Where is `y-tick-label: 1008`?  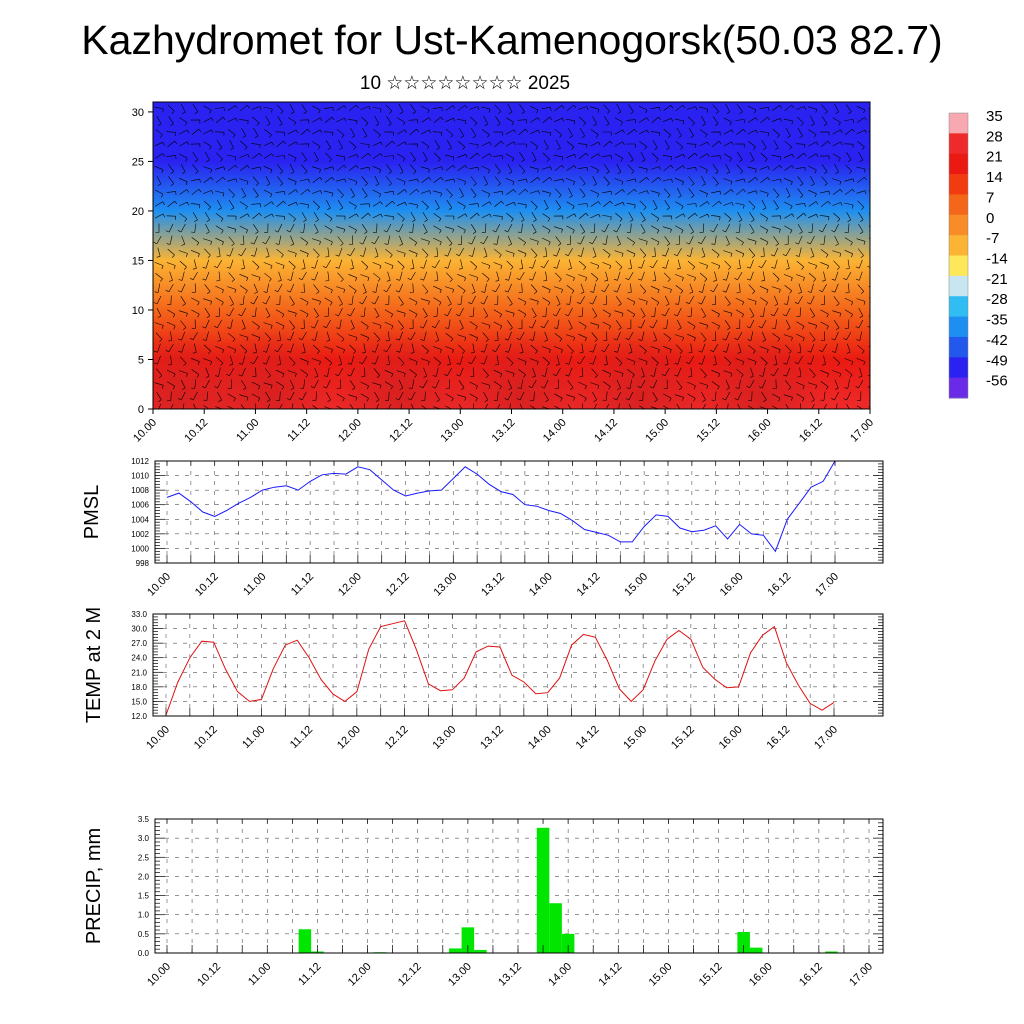 y-tick-label: 1008 is located at coordinates (140, 490).